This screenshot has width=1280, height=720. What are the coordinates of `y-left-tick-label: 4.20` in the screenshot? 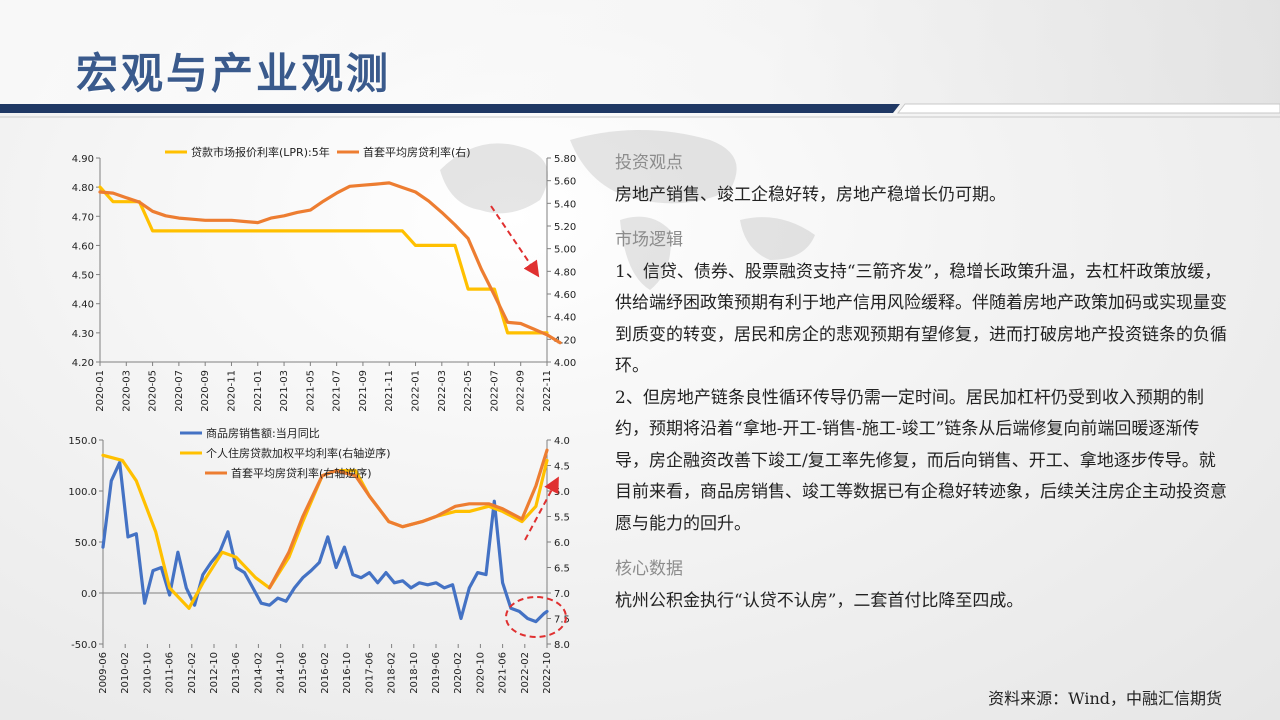 It's located at (83, 363).